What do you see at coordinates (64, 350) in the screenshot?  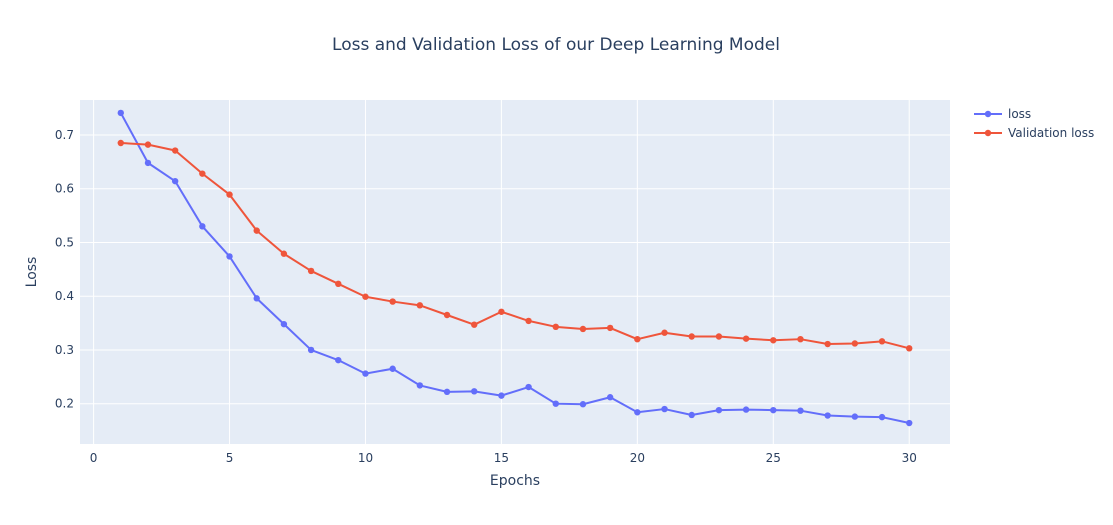 I see `y-tick-label: 0.3` at bounding box center [64, 350].